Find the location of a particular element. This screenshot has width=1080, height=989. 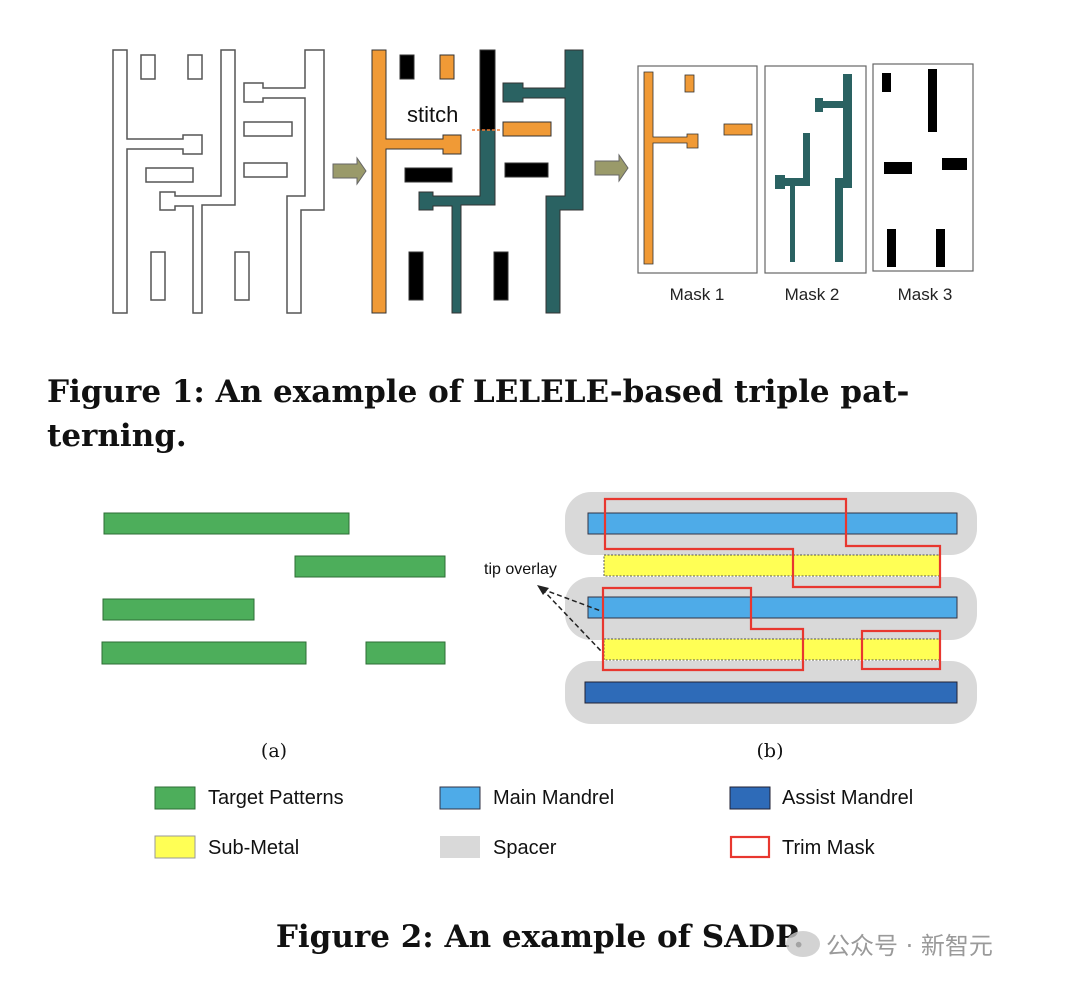

legend-label: Target Patterns is located at coordinates (276, 798).